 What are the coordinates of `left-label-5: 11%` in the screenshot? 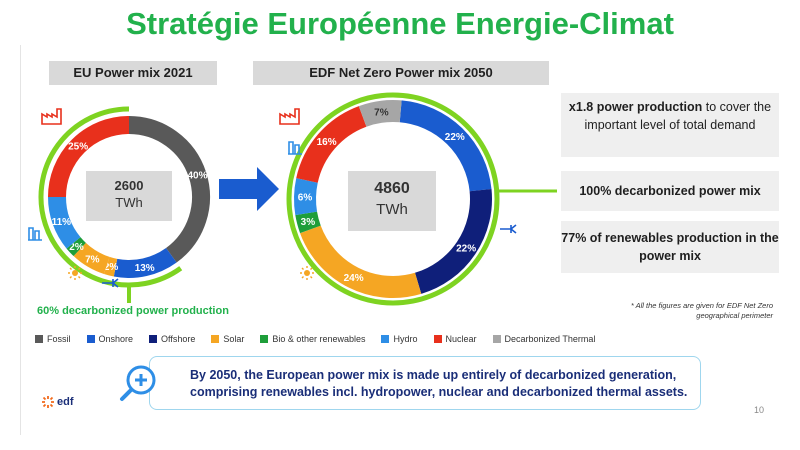 It's located at (62, 222).